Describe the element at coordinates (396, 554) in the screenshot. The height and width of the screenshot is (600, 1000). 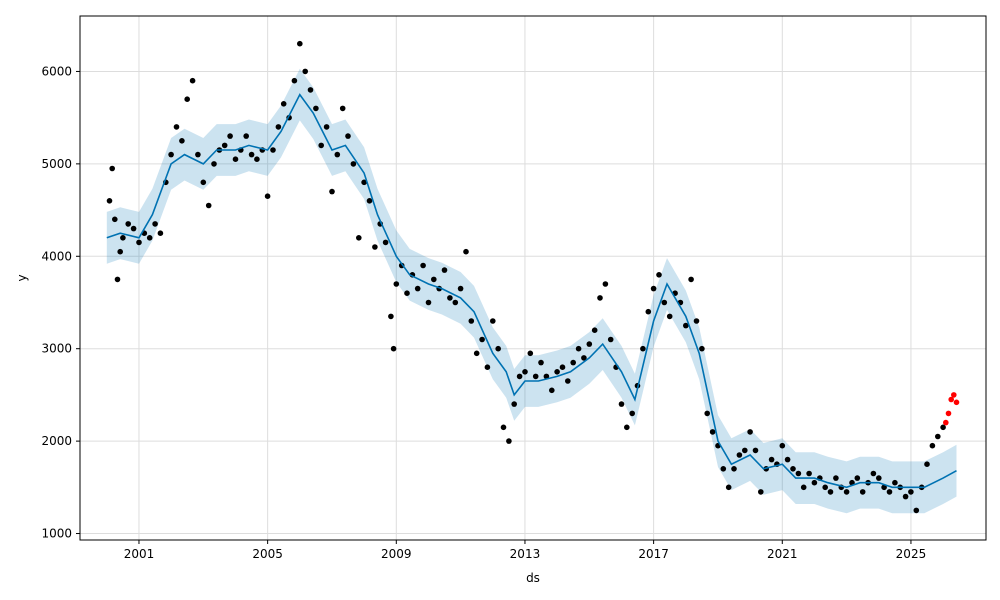
I see `x-tick-label: 2009` at that location.